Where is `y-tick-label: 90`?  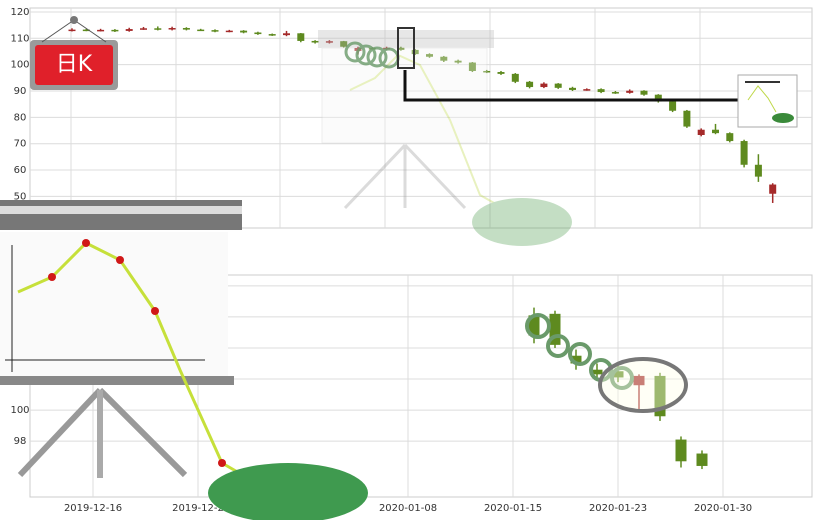 y-tick-label: 90 is located at coordinates (20, 91).